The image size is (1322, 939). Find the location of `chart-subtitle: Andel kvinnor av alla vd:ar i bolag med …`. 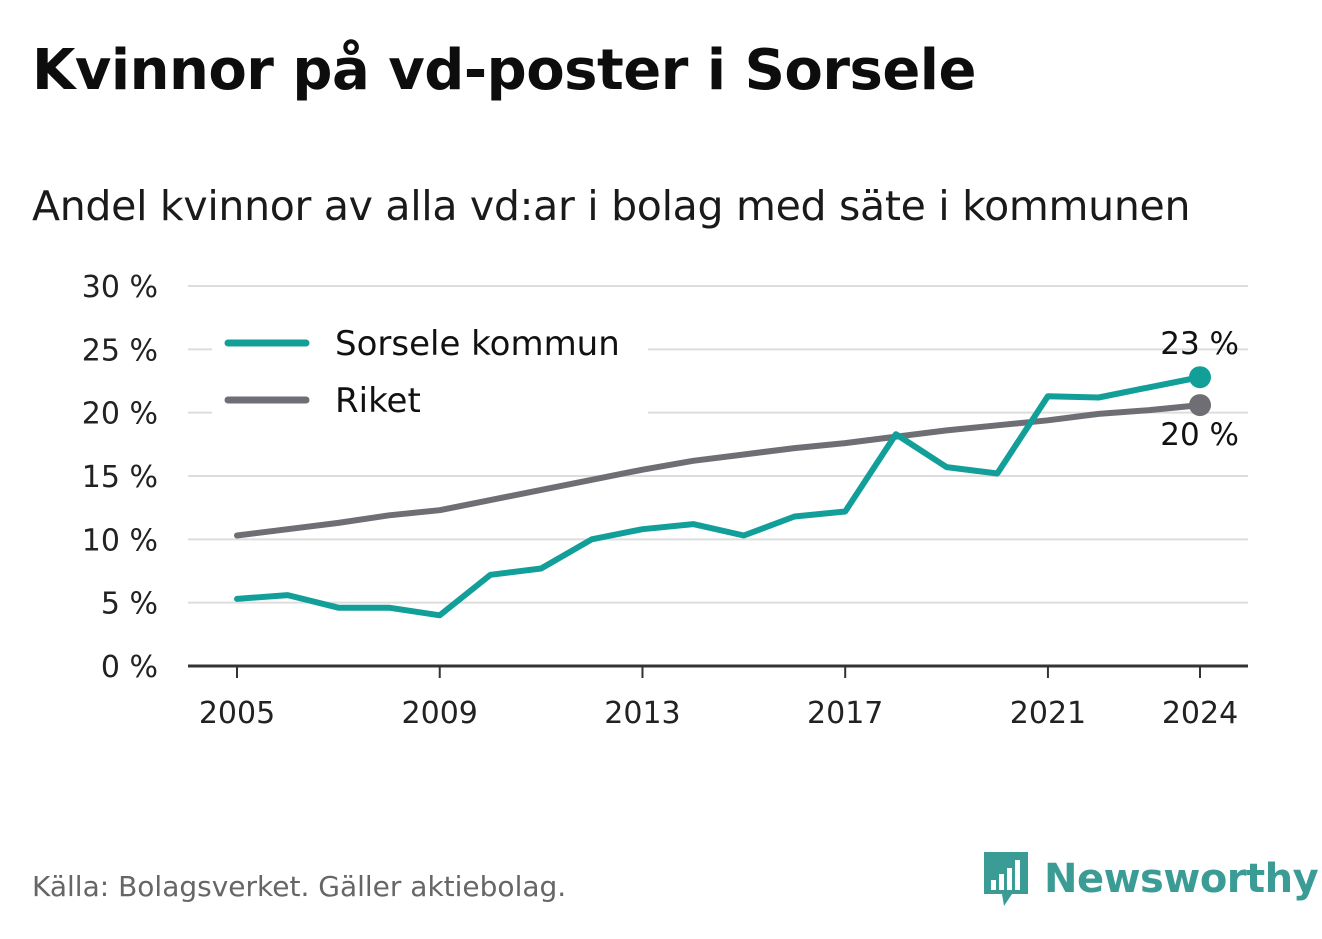

chart-subtitle: Andel kvinnor av alla vd:ar i bolag med … is located at coordinates (611, 206).